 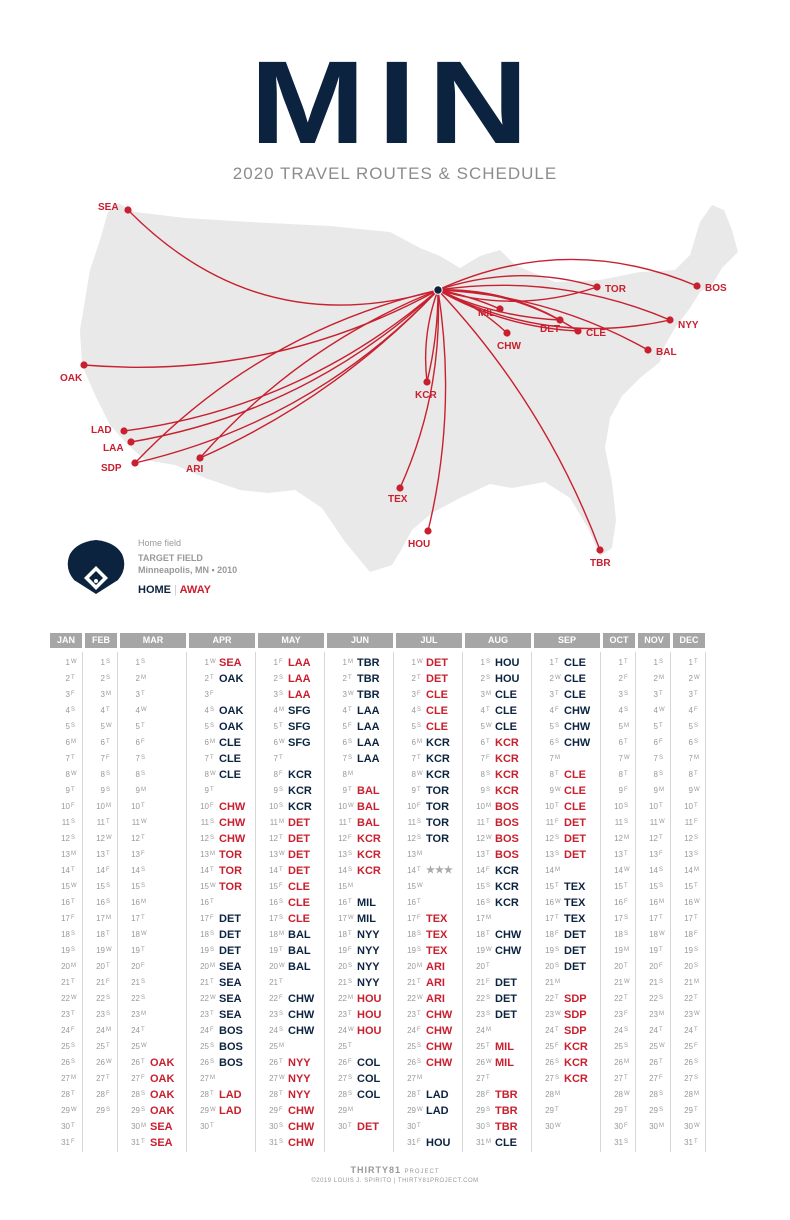 I want to click on day-row: 16 T MIL, so click(x=360, y=903).